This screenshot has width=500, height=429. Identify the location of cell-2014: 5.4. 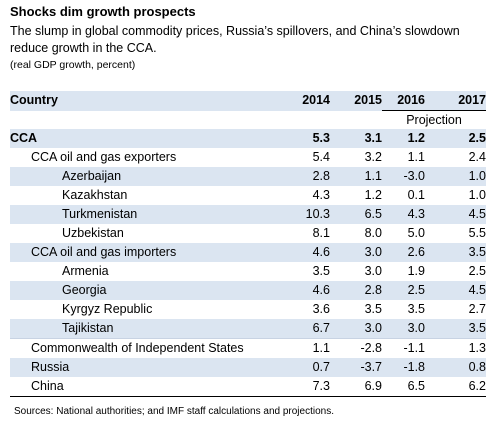
(321, 157).